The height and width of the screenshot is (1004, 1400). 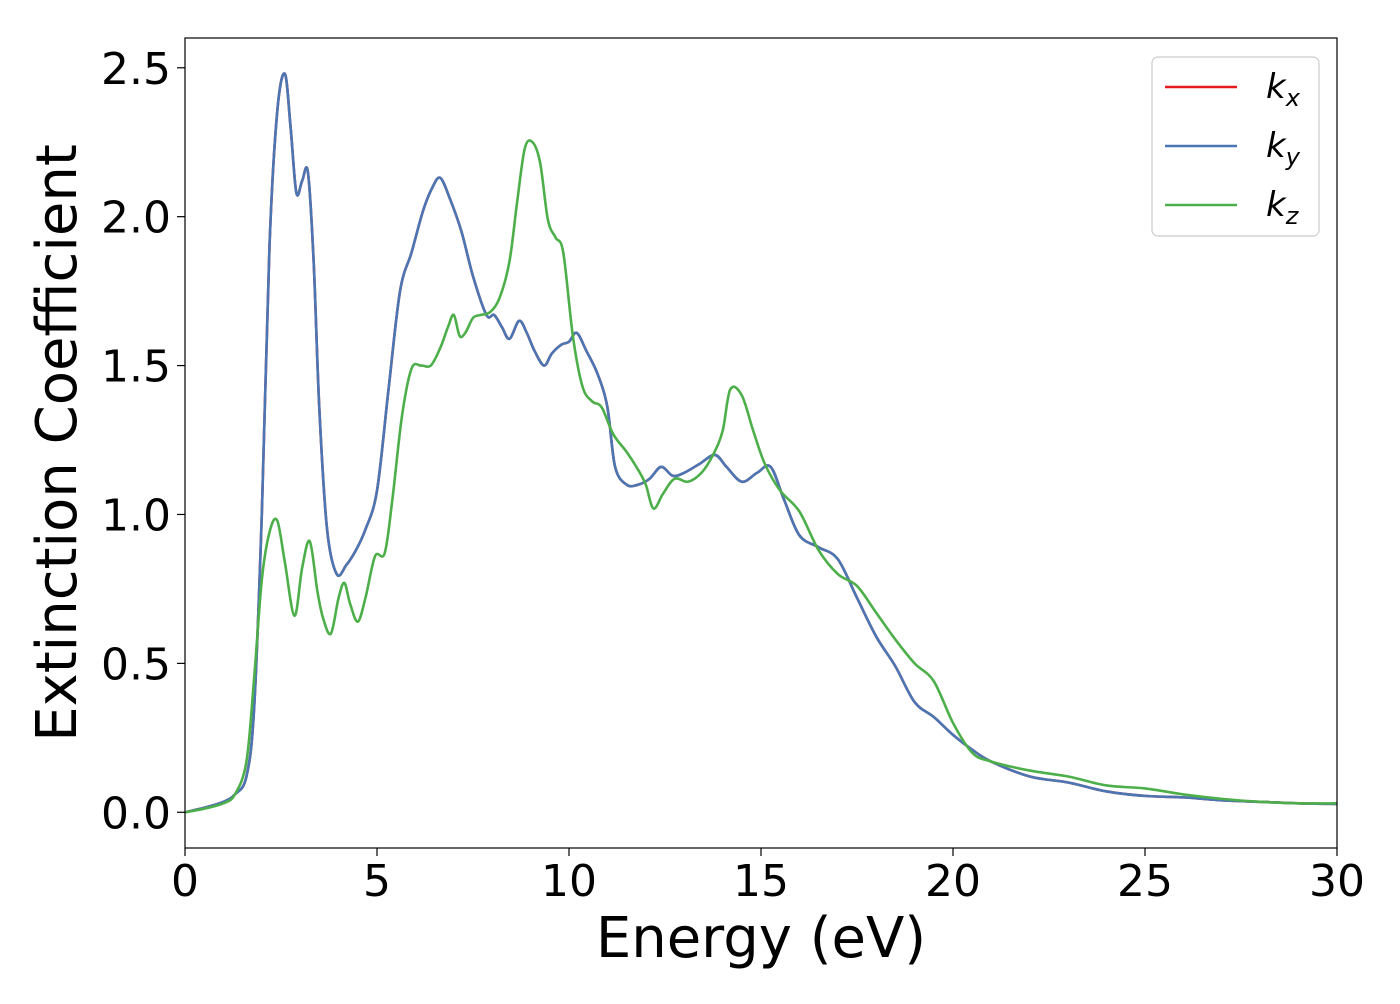 What do you see at coordinates (953, 881) in the screenshot?
I see `x-tick-label: 20` at bounding box center [953, 881].